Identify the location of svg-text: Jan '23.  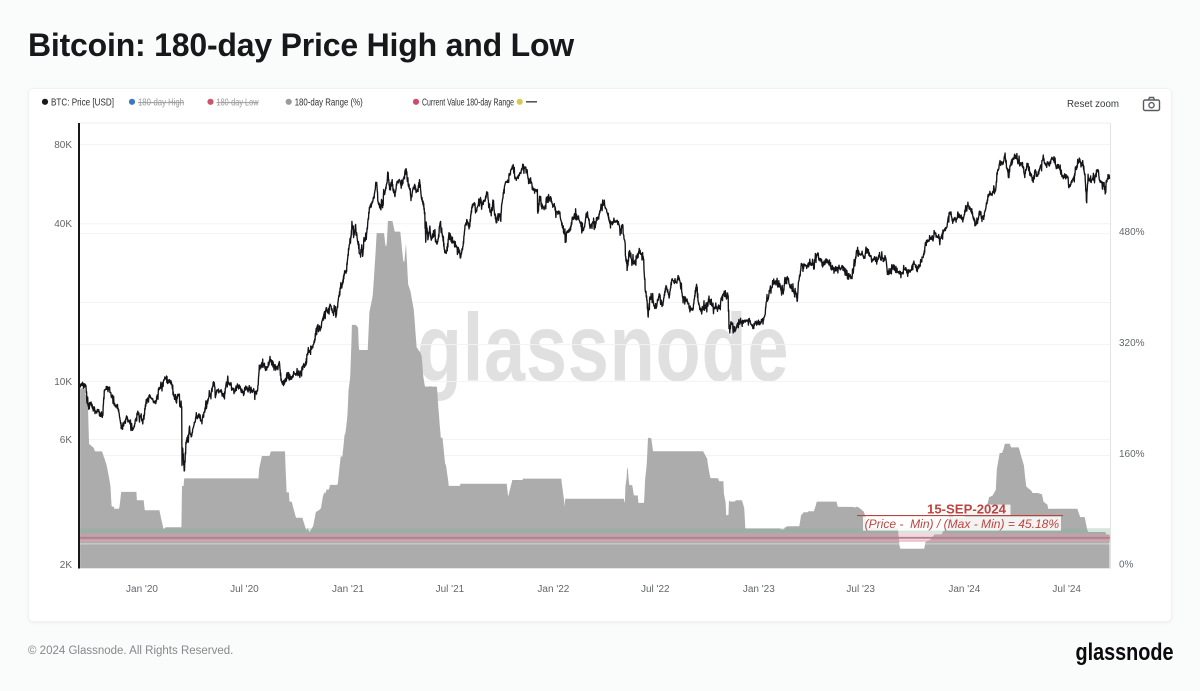
(759, 589).